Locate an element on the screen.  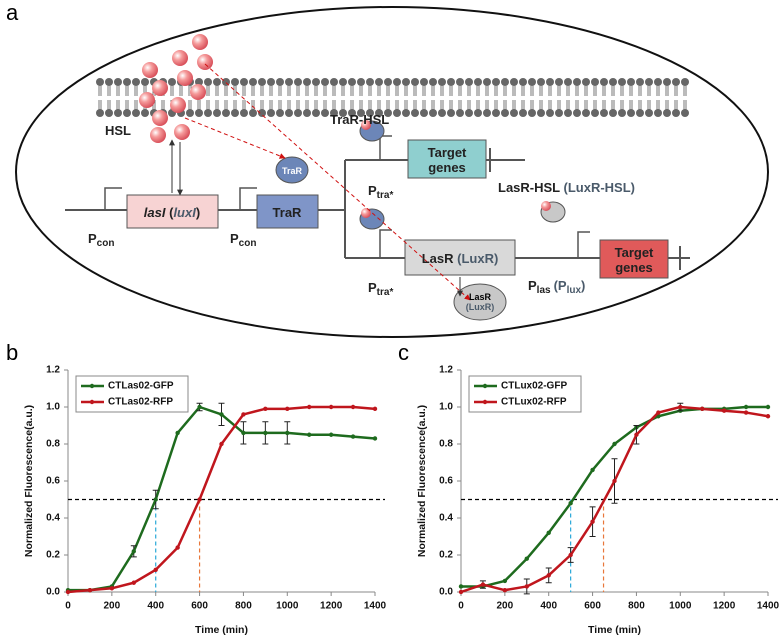
label: con is located at coordinates (248, 243).